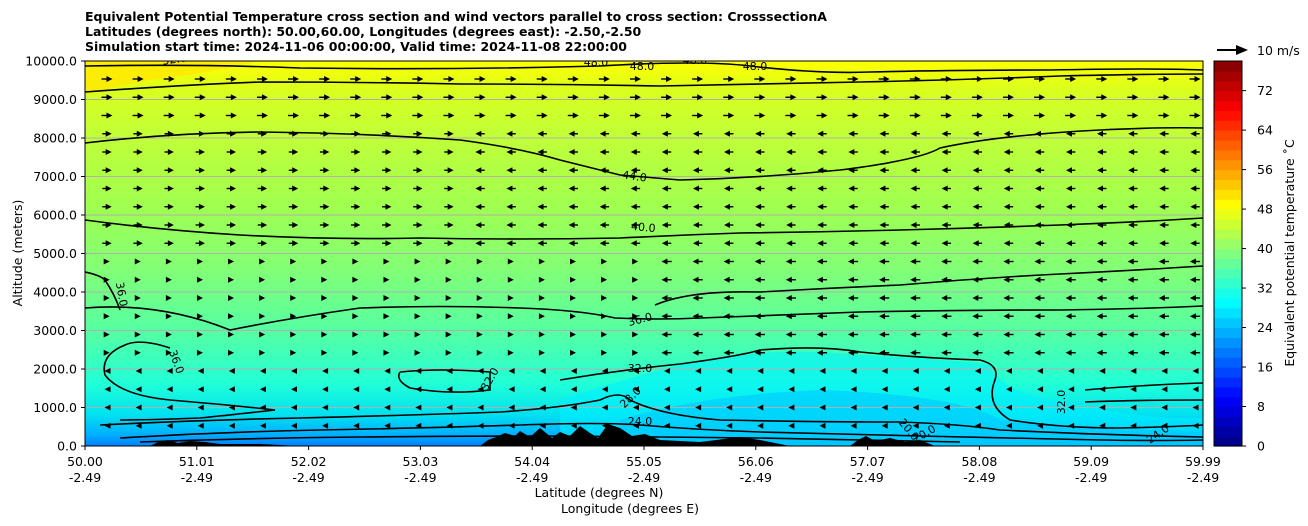 The image size is (1308, 526). Describe the element at coordinates (756, 461) in the screenshot. I see `x-tick-label-lat: 56.06` at that location.